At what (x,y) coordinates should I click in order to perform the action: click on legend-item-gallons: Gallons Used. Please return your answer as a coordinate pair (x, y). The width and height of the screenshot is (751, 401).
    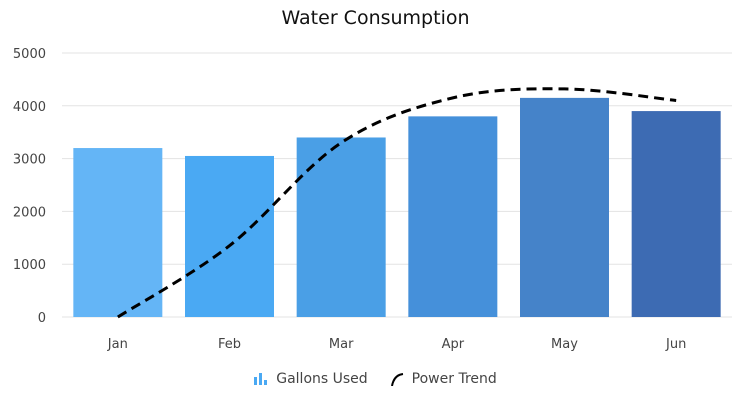
    Looking at the image, I should click on (311, 379).